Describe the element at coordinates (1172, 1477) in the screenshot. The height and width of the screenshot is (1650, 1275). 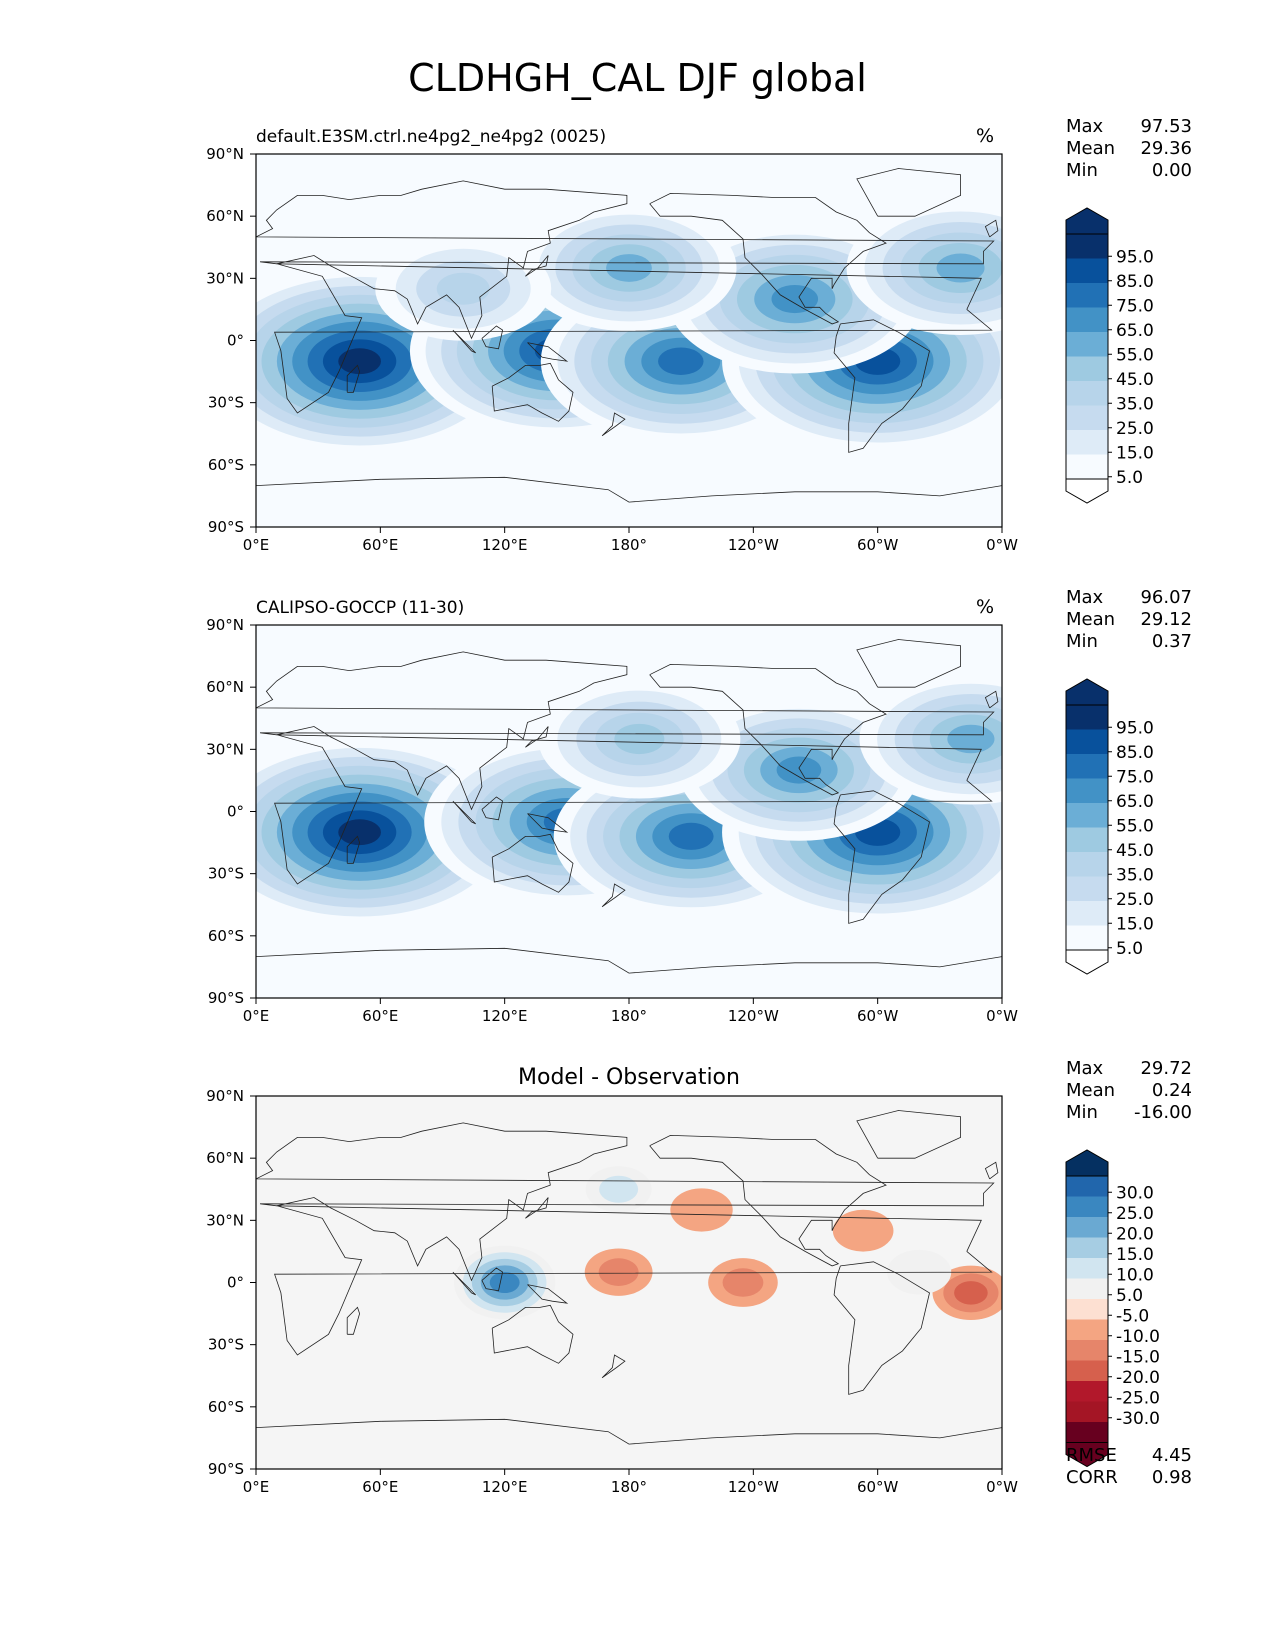
I see `metric-value-corr: 0.98` at that location.